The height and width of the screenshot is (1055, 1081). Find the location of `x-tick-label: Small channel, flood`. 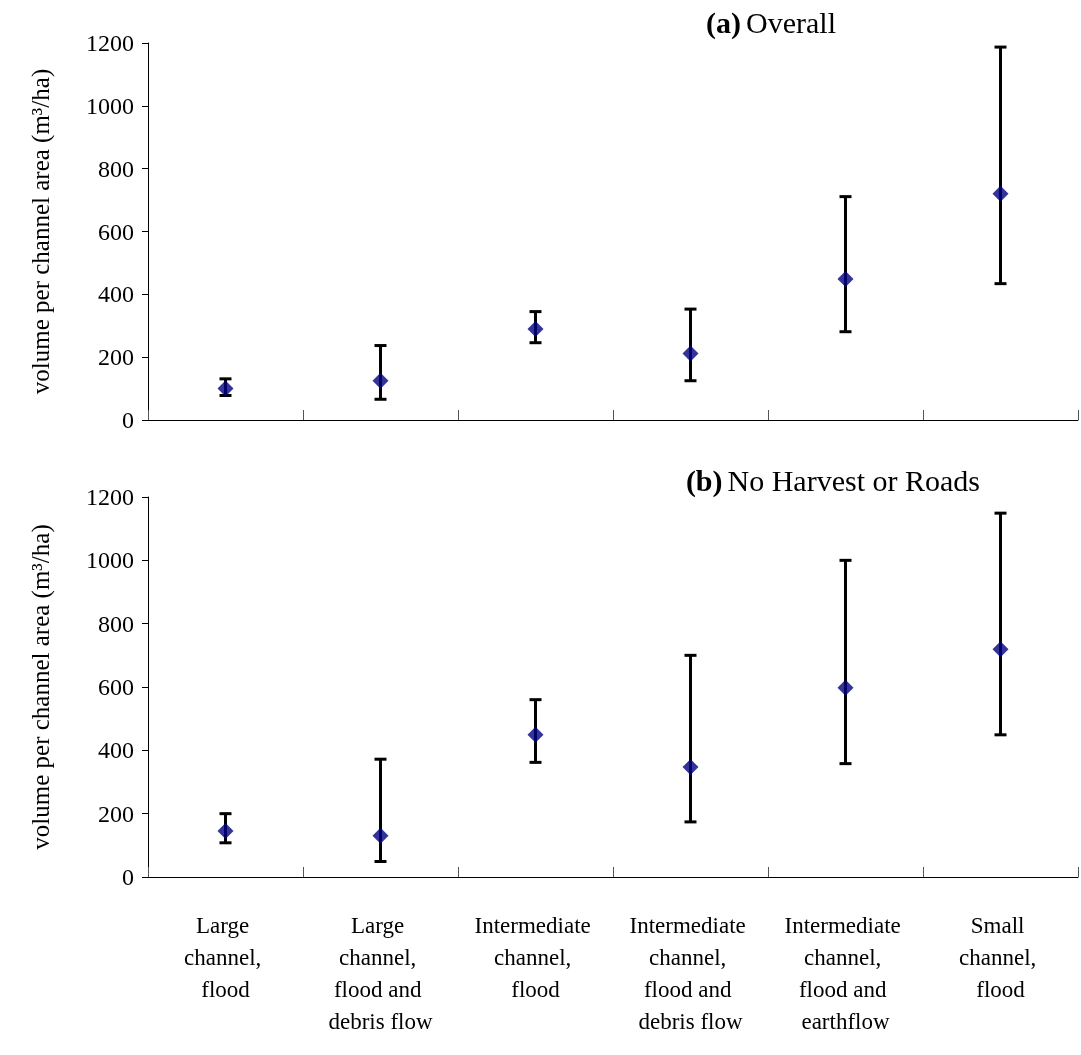

x-tick-label: Small channel, flood is located at coordinates (1000, 957).